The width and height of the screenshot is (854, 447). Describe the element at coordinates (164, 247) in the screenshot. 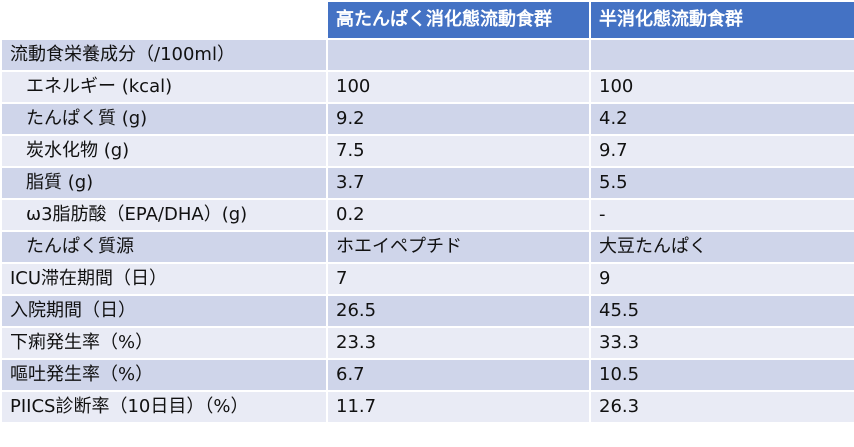

I see `row-label: たんぱく質源` at that location.